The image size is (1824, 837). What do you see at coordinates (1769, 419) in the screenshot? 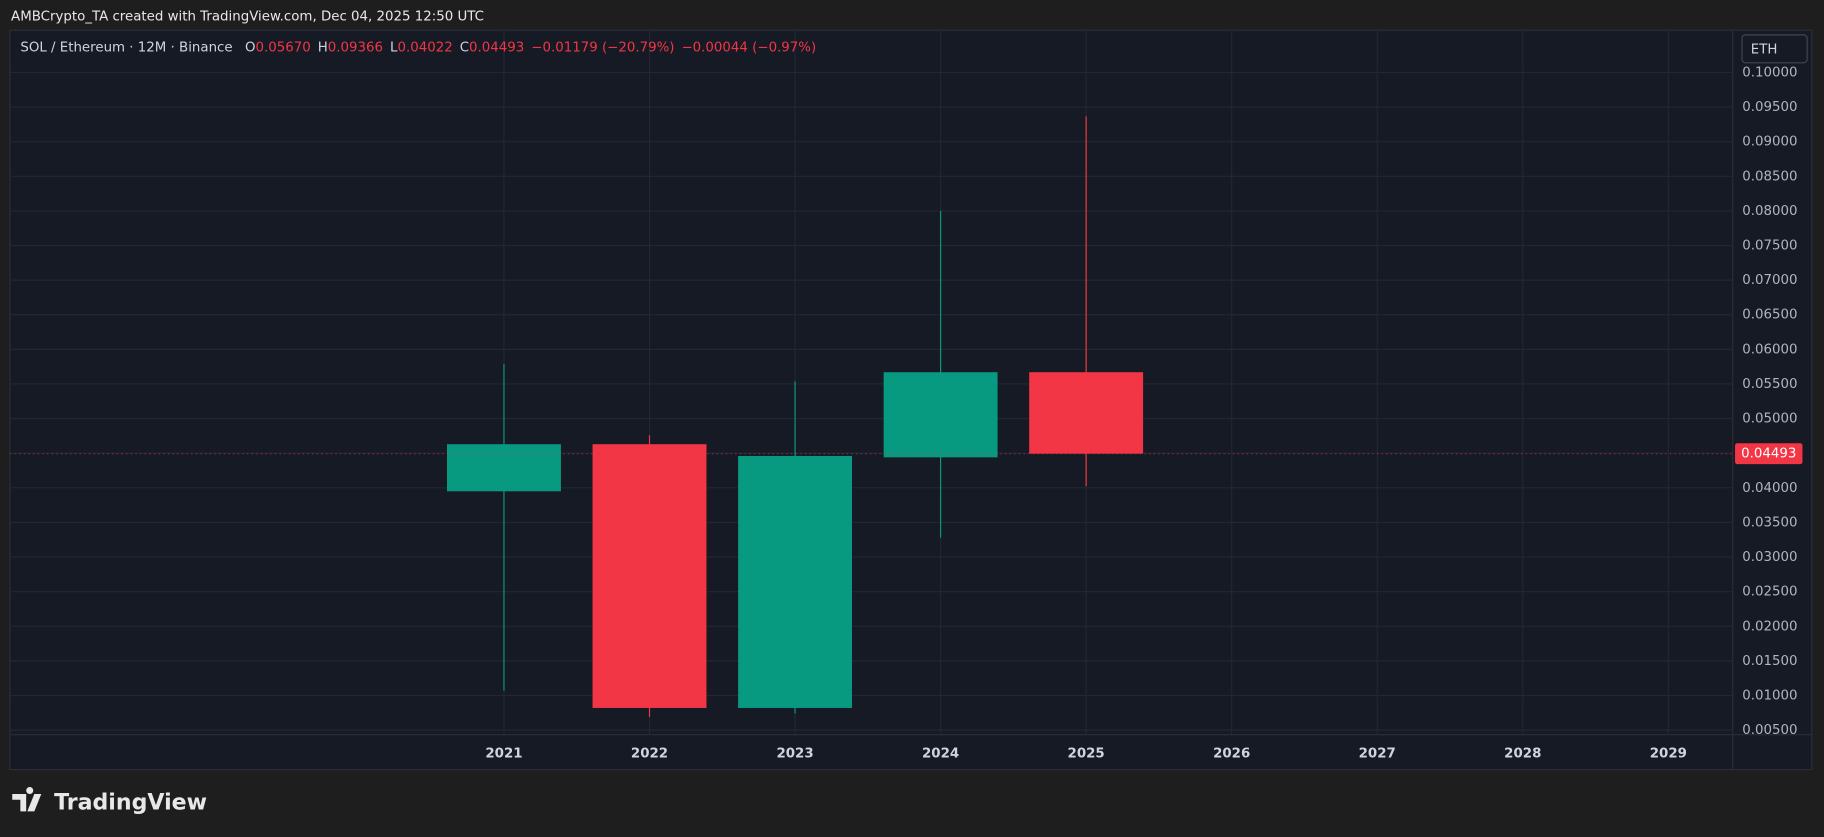
I see `y-tick-label: 0.05000` at bounding box center [1769, 419].